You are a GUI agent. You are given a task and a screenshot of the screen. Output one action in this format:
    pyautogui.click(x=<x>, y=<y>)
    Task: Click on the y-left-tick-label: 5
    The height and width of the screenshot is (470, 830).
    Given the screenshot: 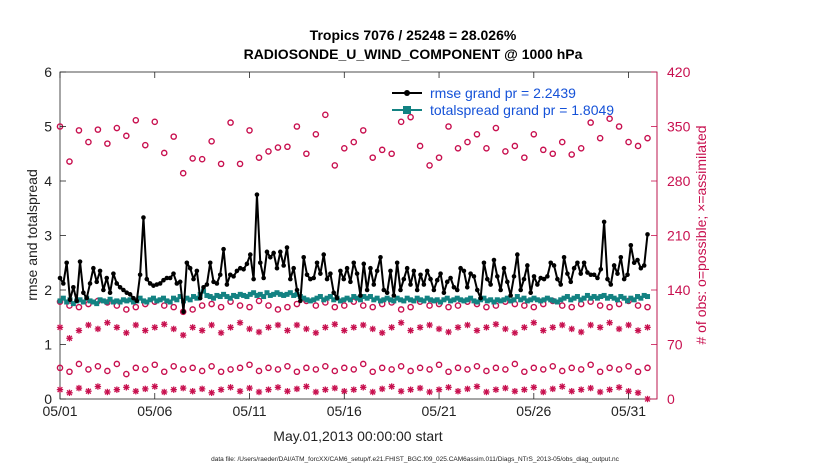 What is the action you would take?
    pyautogui.click(x=48, y=127)
    